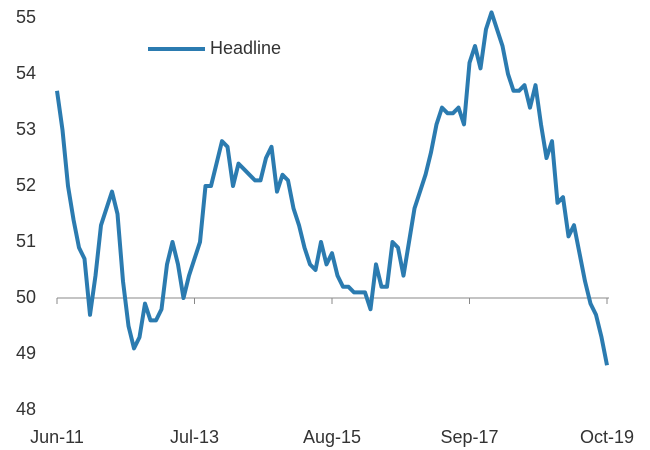 This screenshot has height=450, width=650. What do you see at coordinates (469, 437) in the screenshot?
I see `x-tick-label: Sep-17` at bounding box center [469, 437].